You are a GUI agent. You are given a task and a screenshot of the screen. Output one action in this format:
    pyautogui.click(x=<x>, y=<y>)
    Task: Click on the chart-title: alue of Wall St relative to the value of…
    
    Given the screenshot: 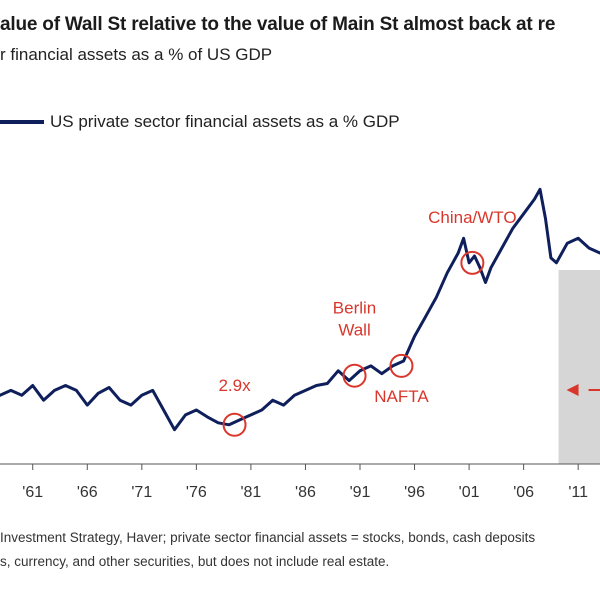 What is the action you would take?
    pyautogui.click(x=278, y=24)
    